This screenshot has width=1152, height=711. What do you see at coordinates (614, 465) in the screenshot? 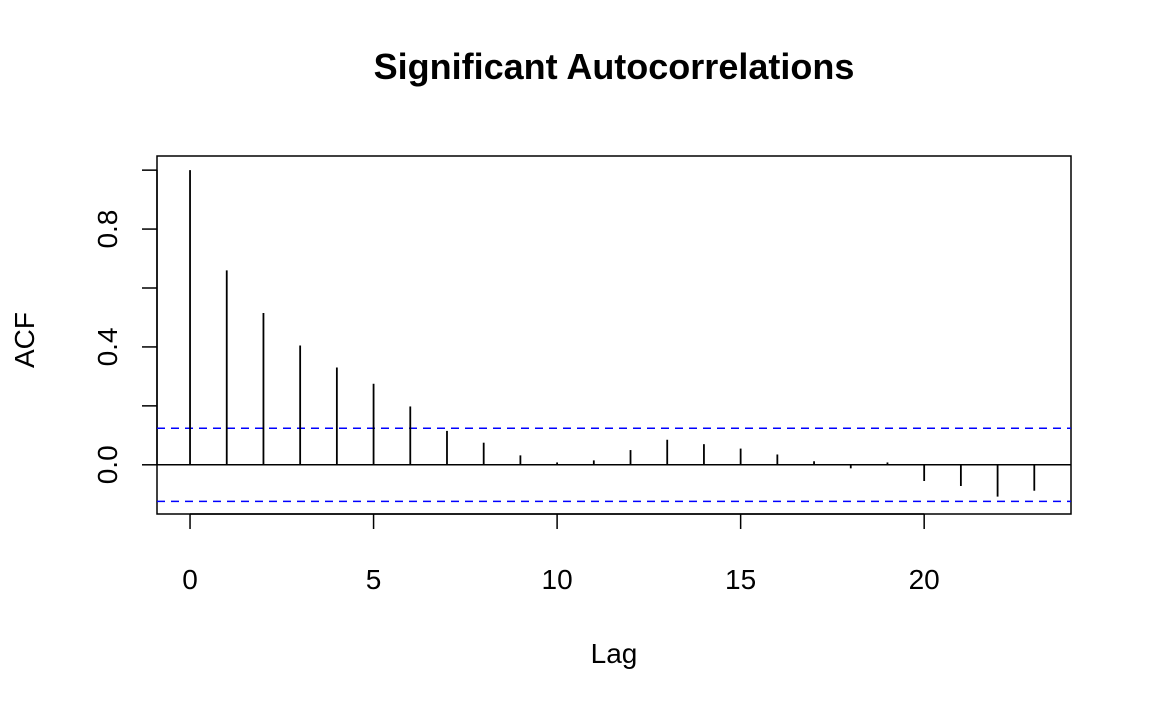
I see `confidence-bands` at bounding box center [614, 465].